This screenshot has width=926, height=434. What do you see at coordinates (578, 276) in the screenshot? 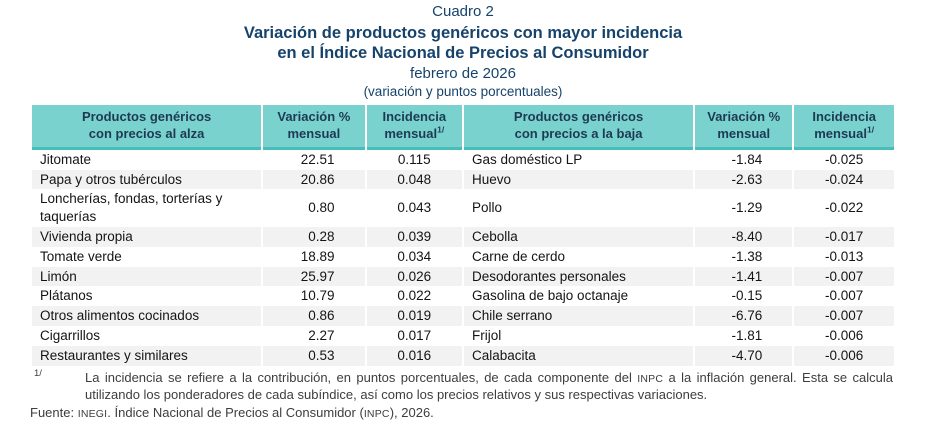
I see `product-baja-cell: Desodorantes personales` at bounding box center [578, 276].